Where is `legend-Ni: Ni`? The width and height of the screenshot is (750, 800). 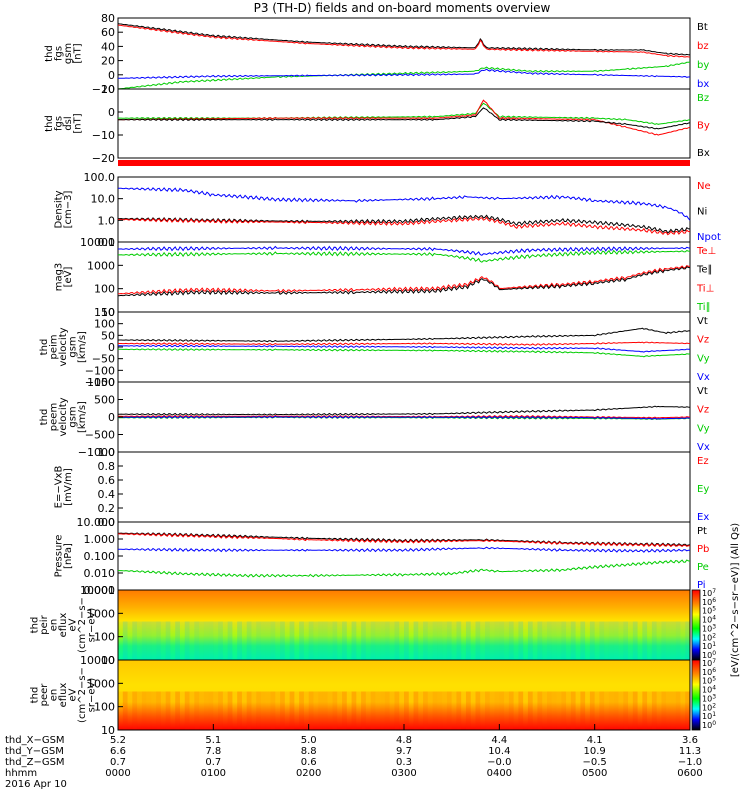 legend-Ni: Ni is located at coordinates (702, 212).